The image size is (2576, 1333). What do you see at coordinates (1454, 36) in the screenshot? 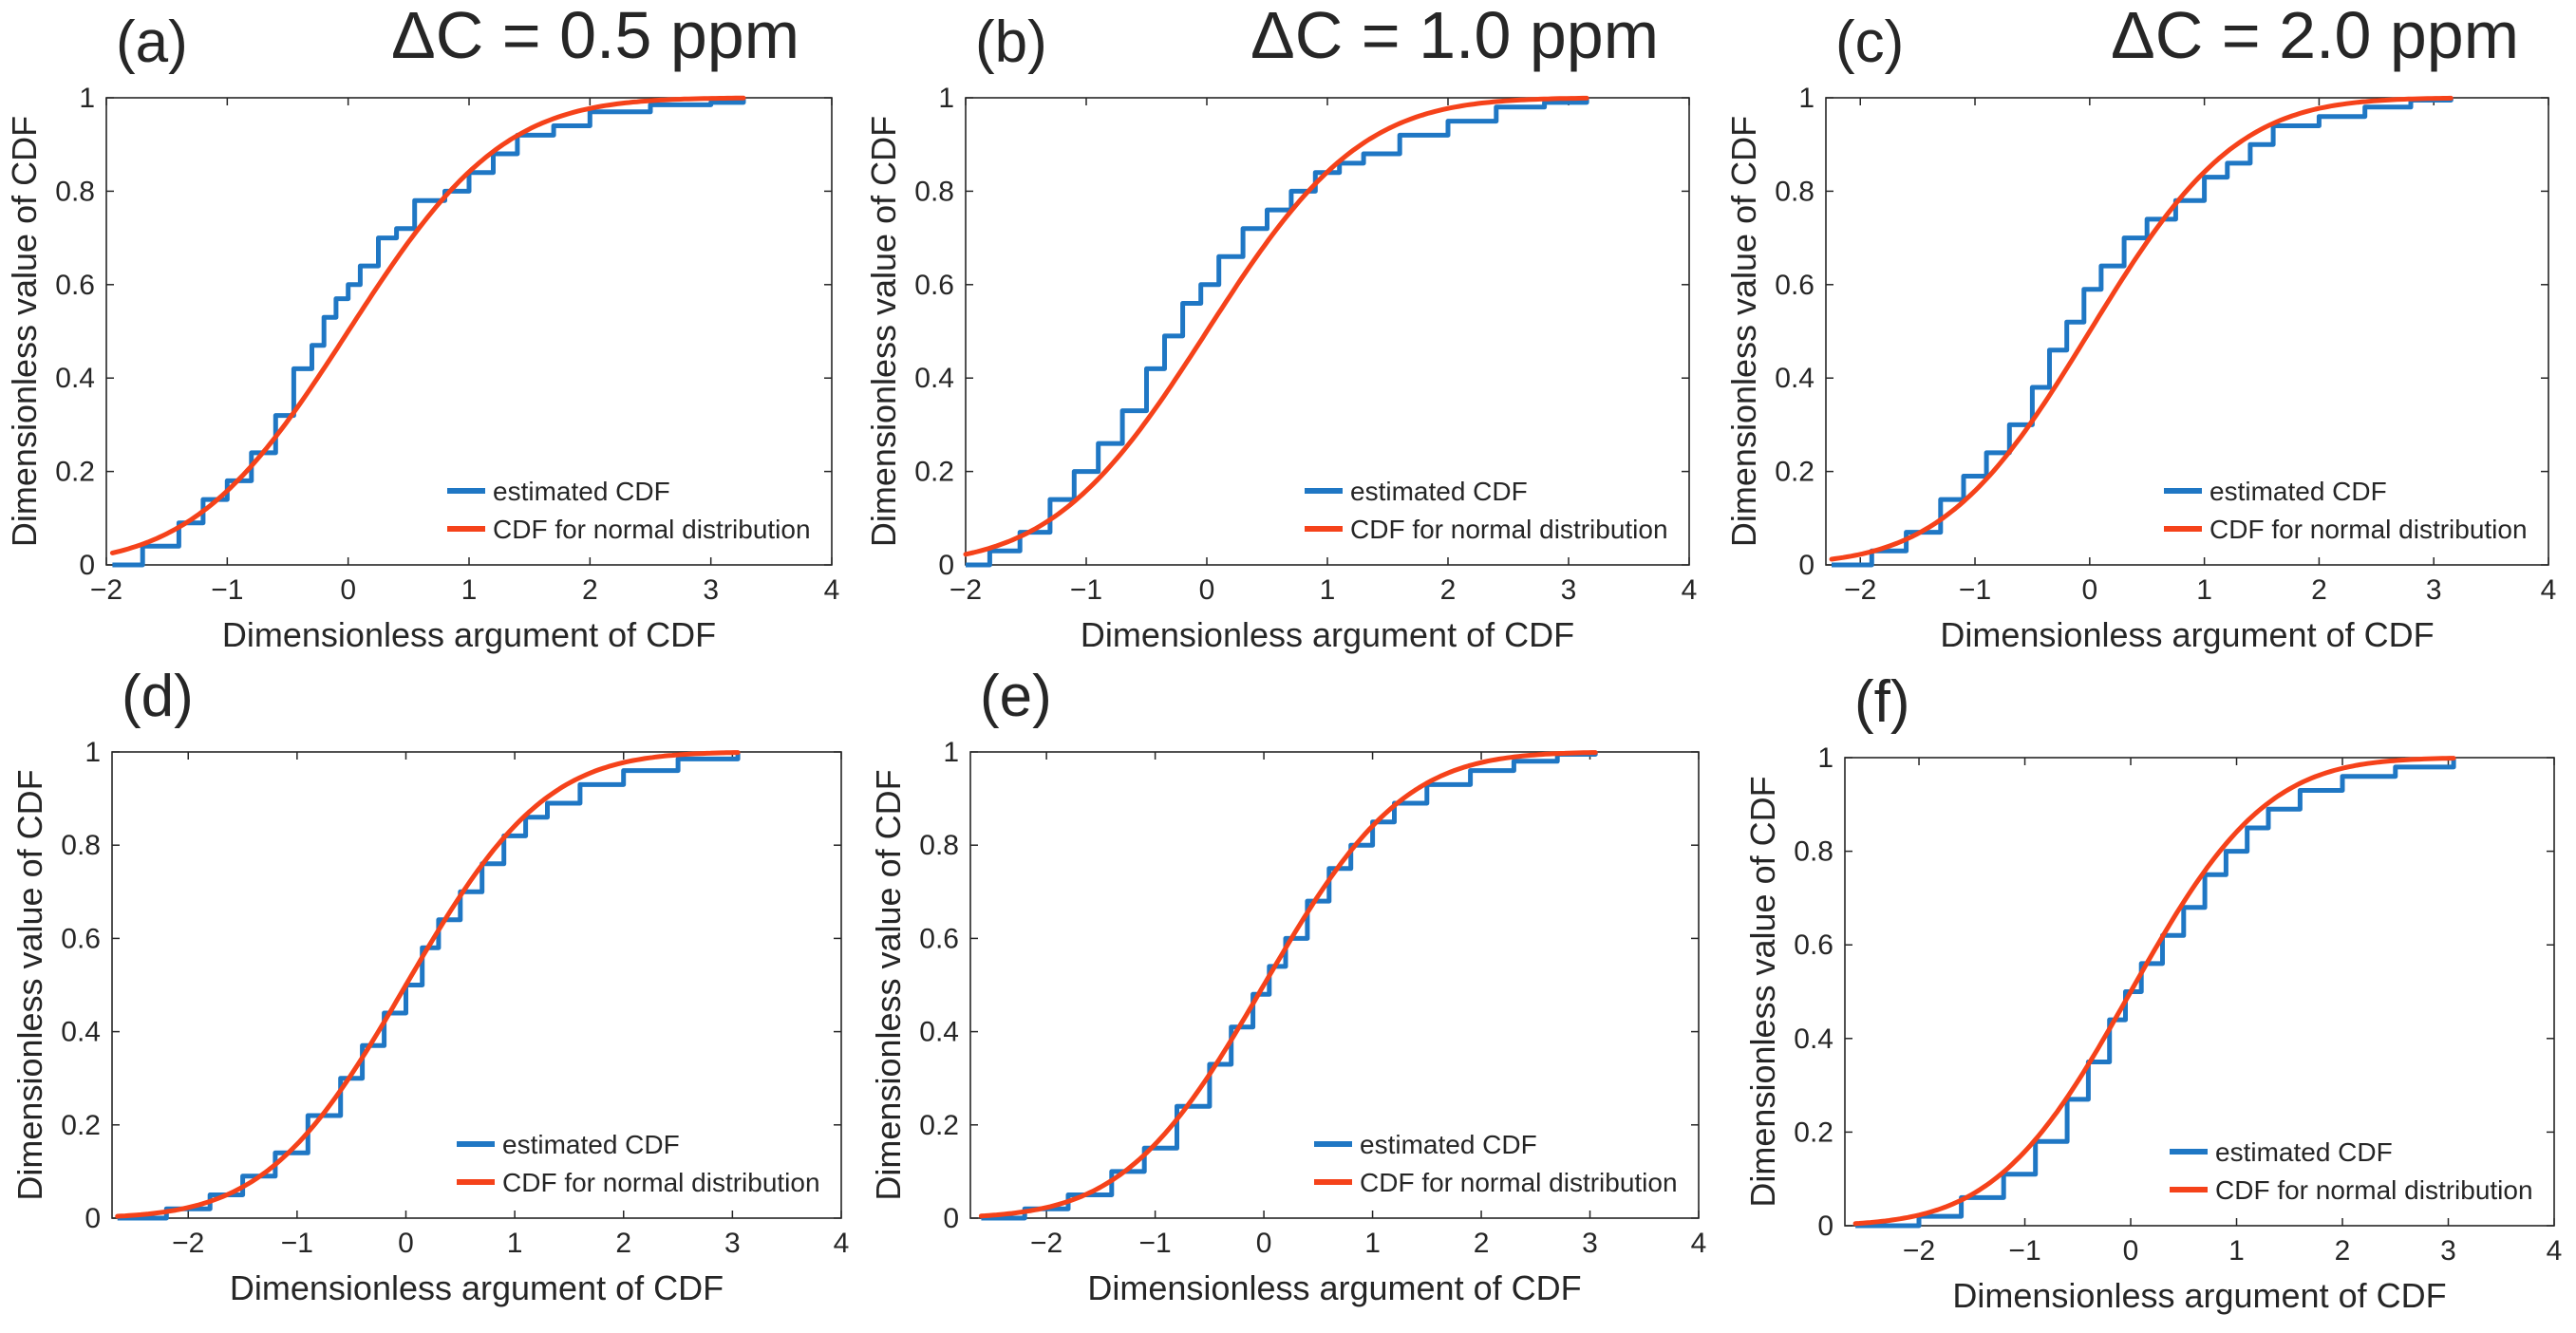
I see `panel-title: ΔC = 1.0 ppm` at bounding box center [1454, 36].